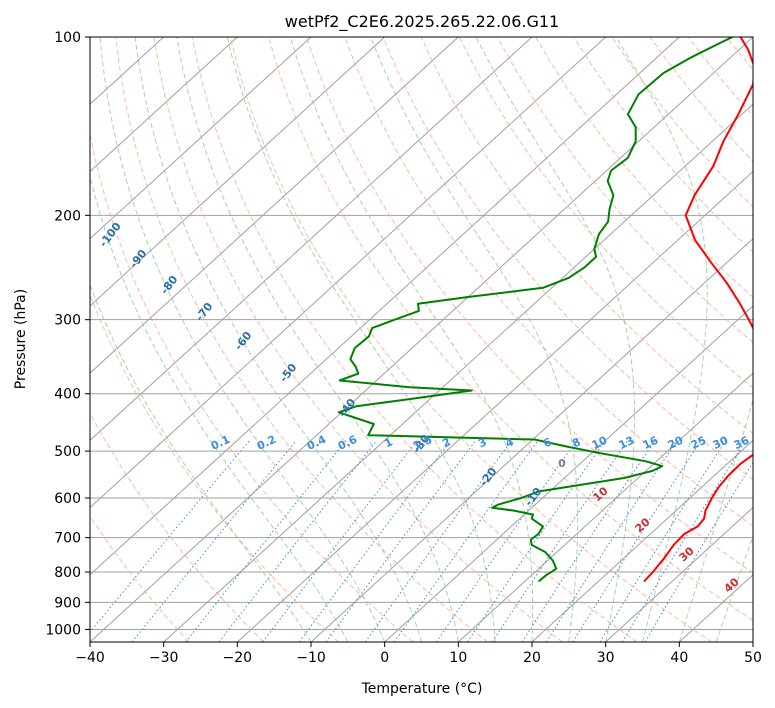 This screenshot has height=708, width=775. What do you see at coordinates (384, 658) in the screenshot?
I see `x-tick-label: 0` at bounding box center [384, 658].